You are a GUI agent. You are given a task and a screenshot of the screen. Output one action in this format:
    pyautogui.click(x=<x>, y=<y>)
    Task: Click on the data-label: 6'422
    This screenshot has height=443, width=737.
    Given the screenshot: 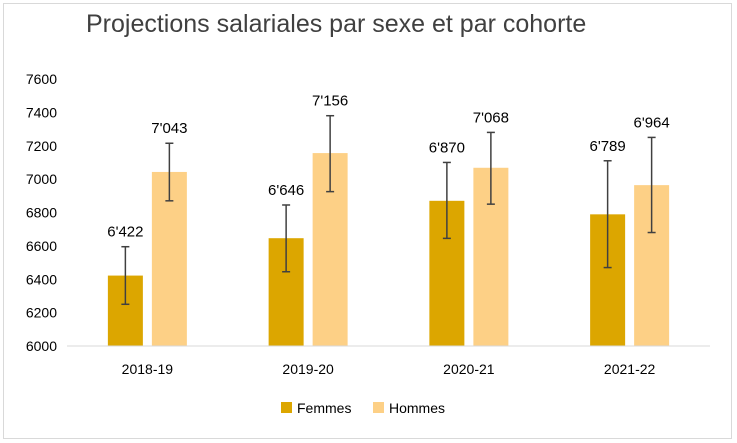 What is the action you would take?
    pyautogui.click(x=125, y=232)
    